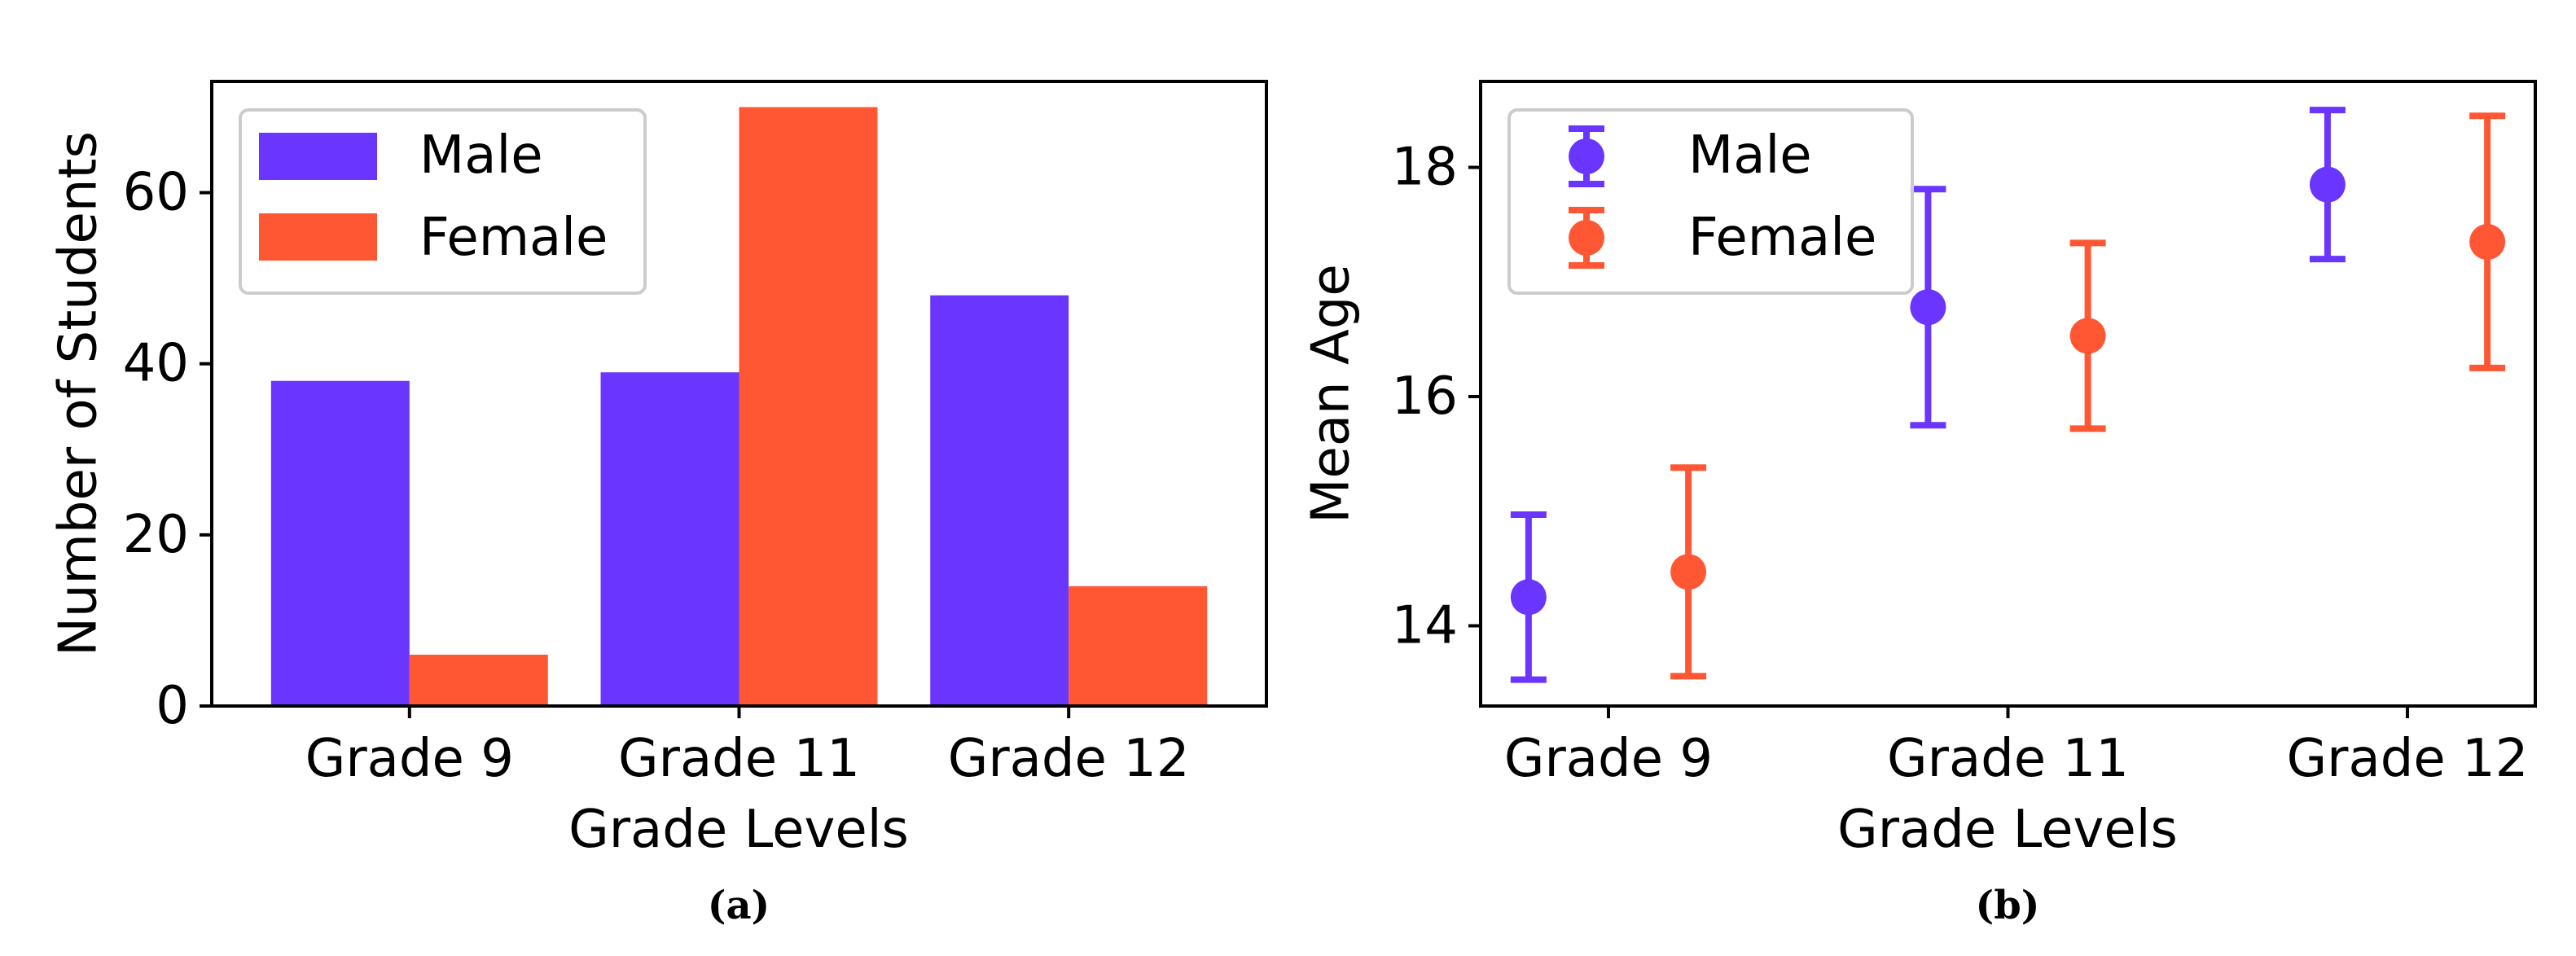 The width and height of the screenshot is (2576, 956). I want to click on panel-b-y-tick-label: 18, so click(1425, 168).